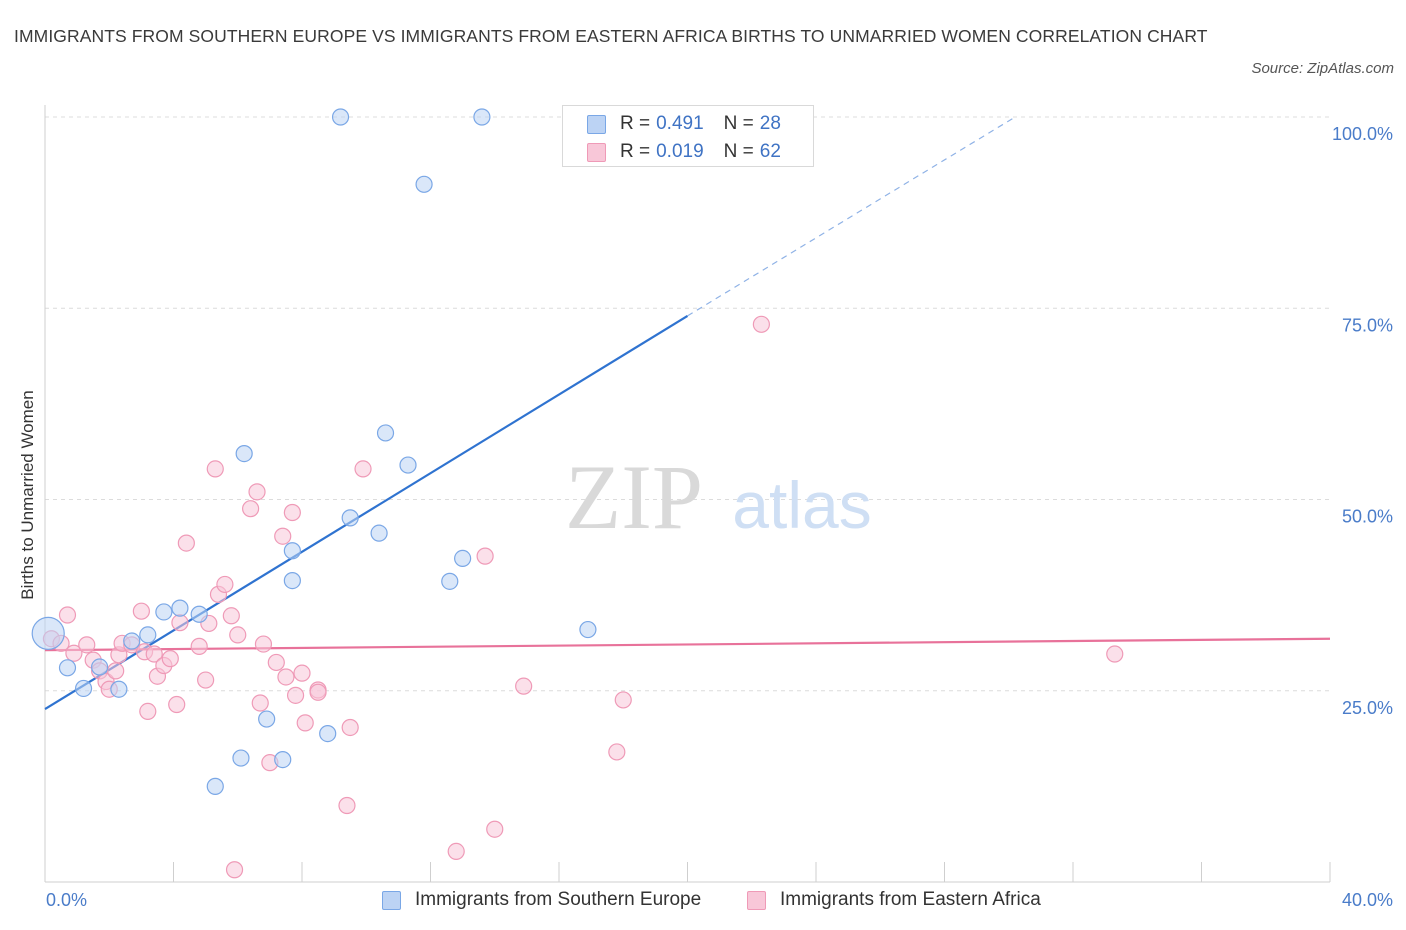 Image resolution: width=1406 pixels, height=930 pixels. What do you see at coordinates (680, 123) in the screenshot?
I see `r-value: 0.491` at bounding box center [680, 123].